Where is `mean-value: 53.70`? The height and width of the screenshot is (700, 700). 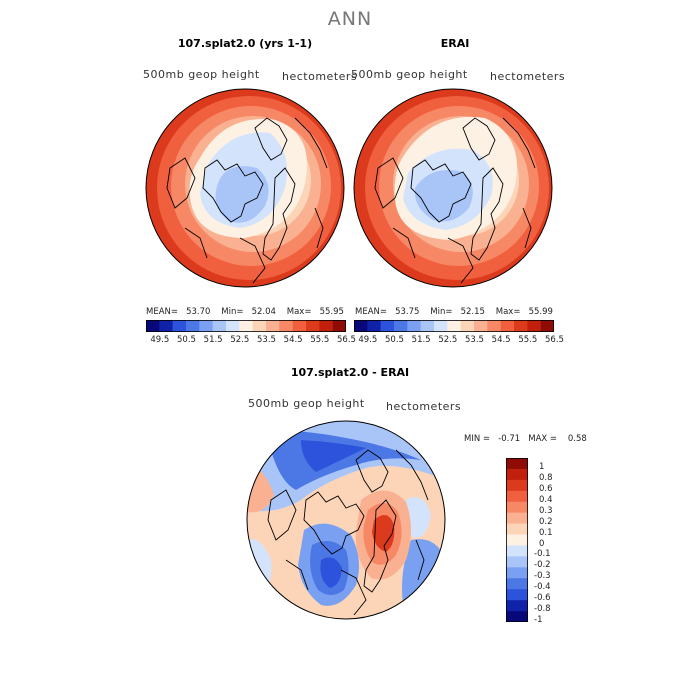 mean-value: 53.70 is located at coordinates (198, 312).